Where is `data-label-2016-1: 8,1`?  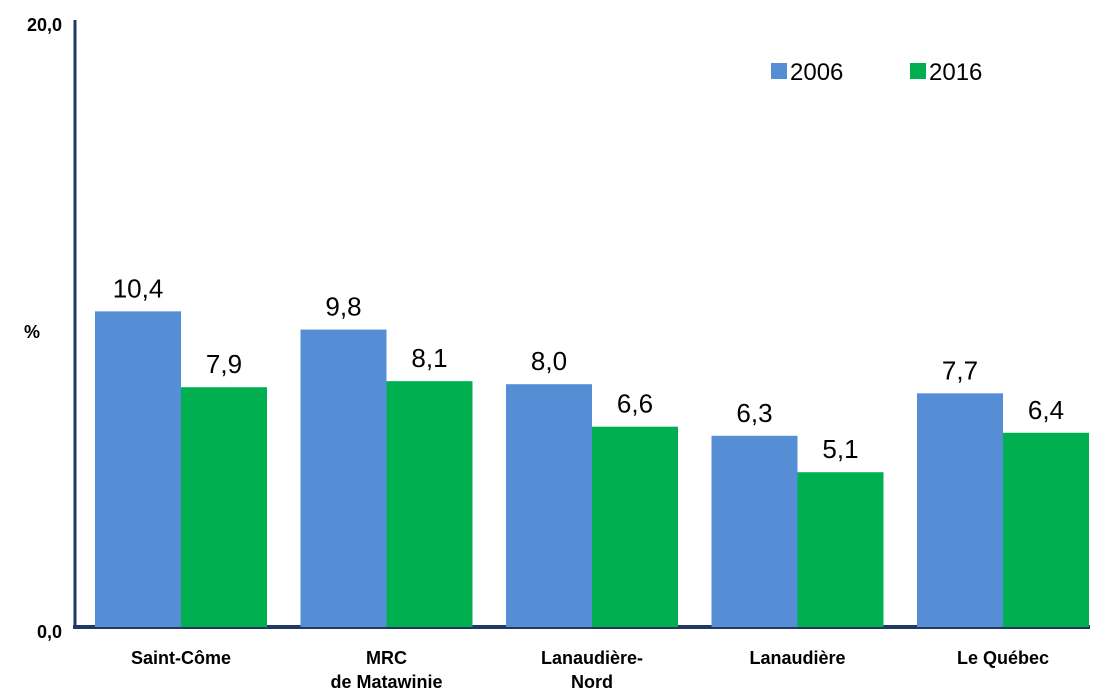 data-label-2016-1: 8,1 is located at coordinates (429, 358).